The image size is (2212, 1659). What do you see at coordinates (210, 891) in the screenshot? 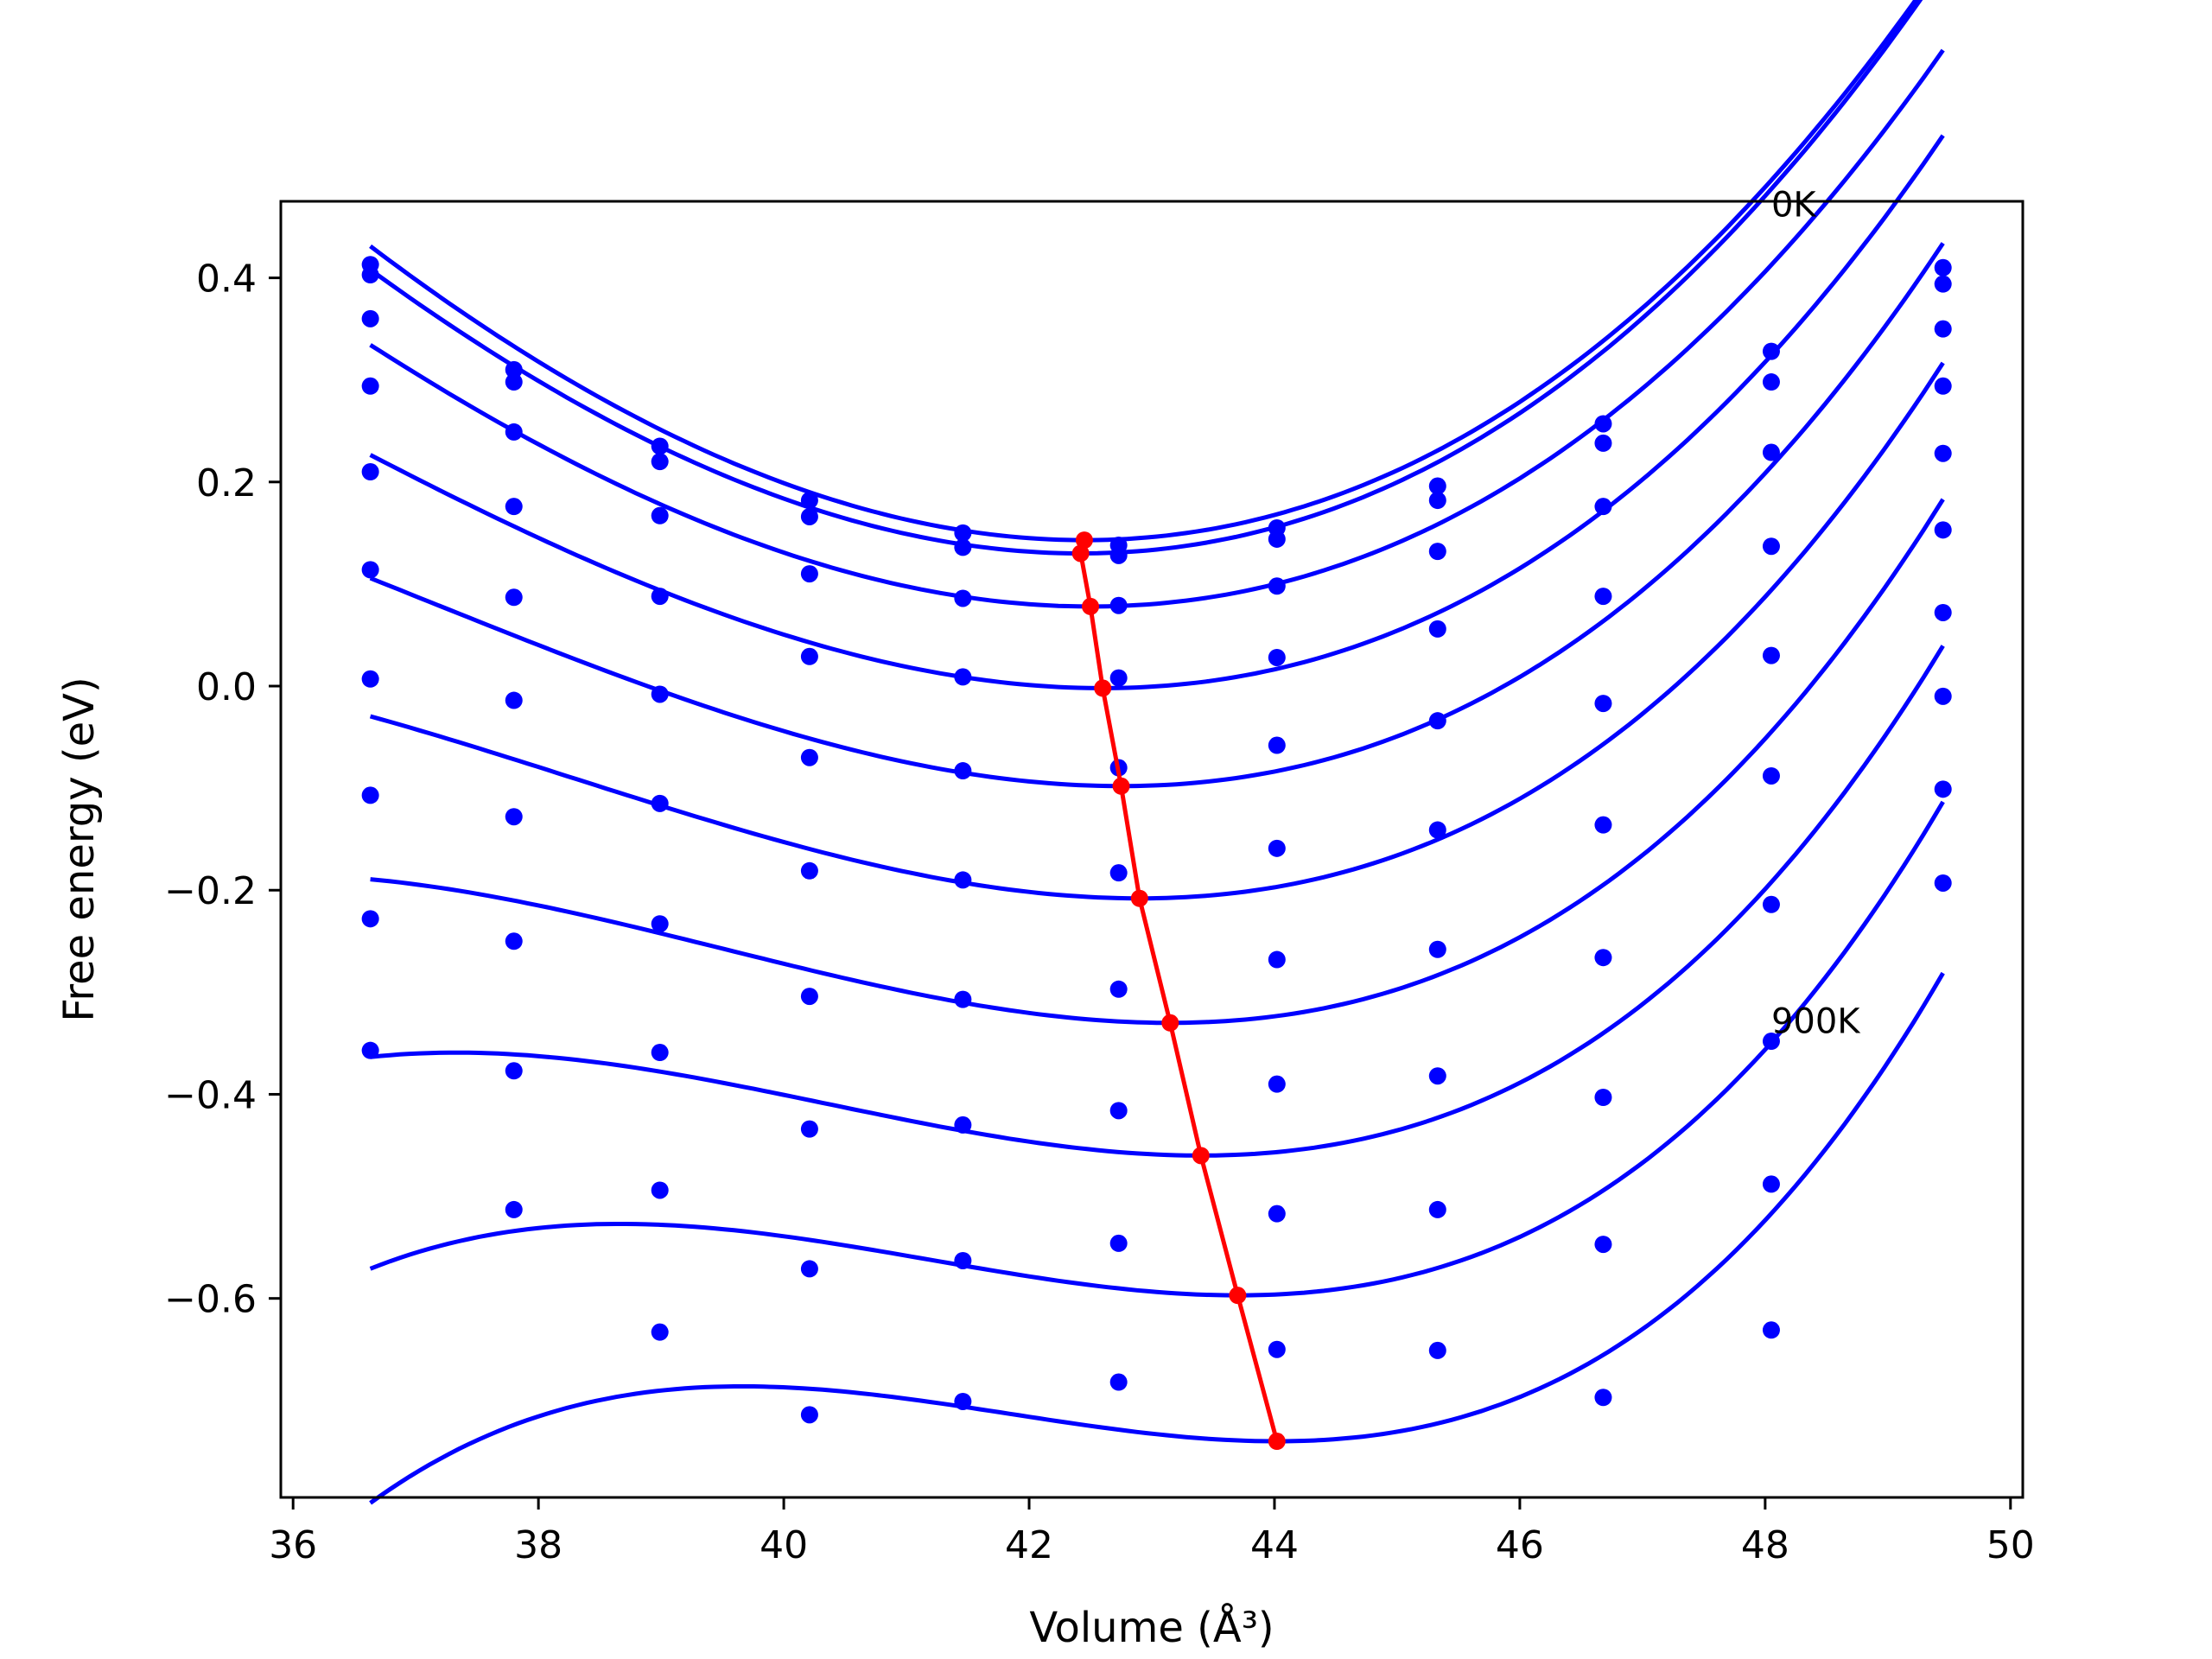
I see `y-tick-label: −0.2` at bounding box center [210, 891].